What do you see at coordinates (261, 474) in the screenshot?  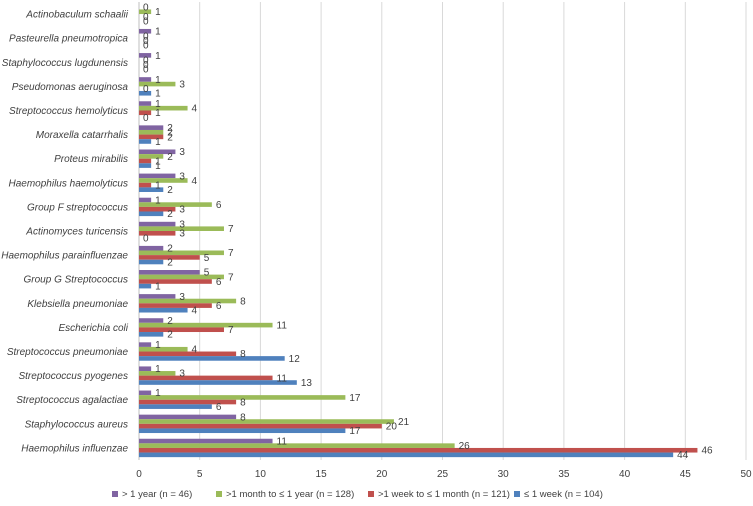 I see `x-tick-label: 10` at bounding box center [261, 474].